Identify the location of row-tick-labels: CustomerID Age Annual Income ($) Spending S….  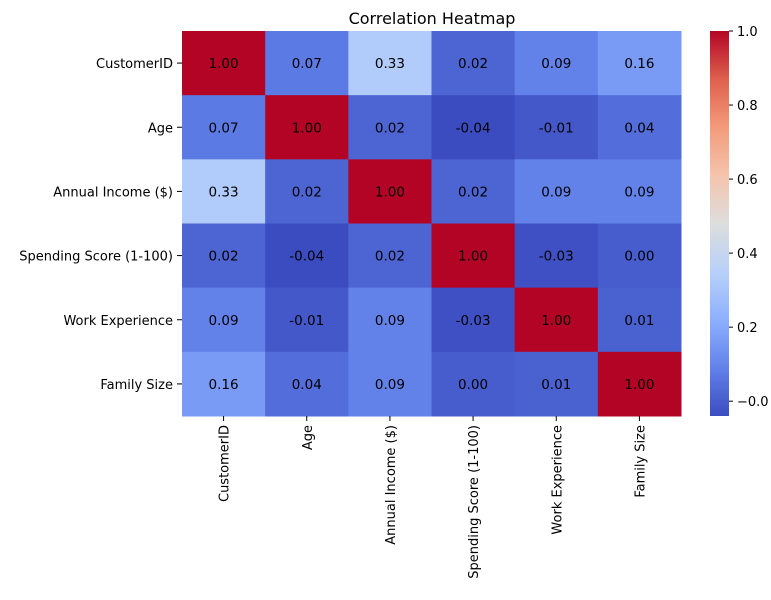
(100, 225).